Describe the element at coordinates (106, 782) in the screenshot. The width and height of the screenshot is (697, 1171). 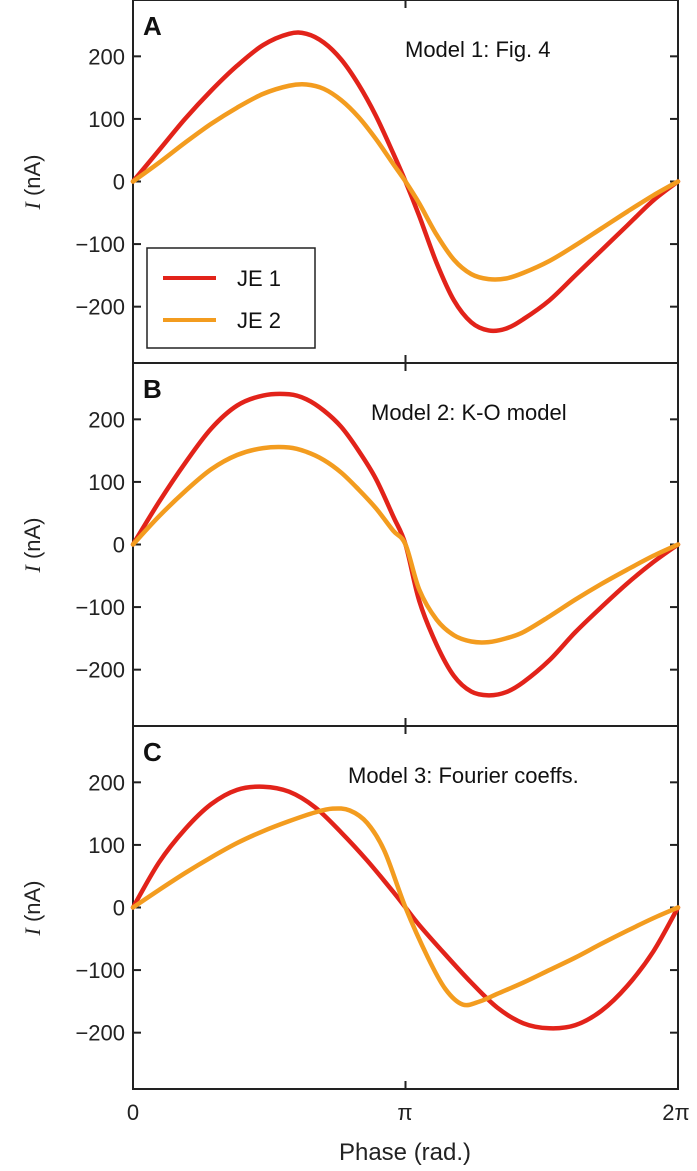
I see `panel-c-ytick-label: 200` at that location.